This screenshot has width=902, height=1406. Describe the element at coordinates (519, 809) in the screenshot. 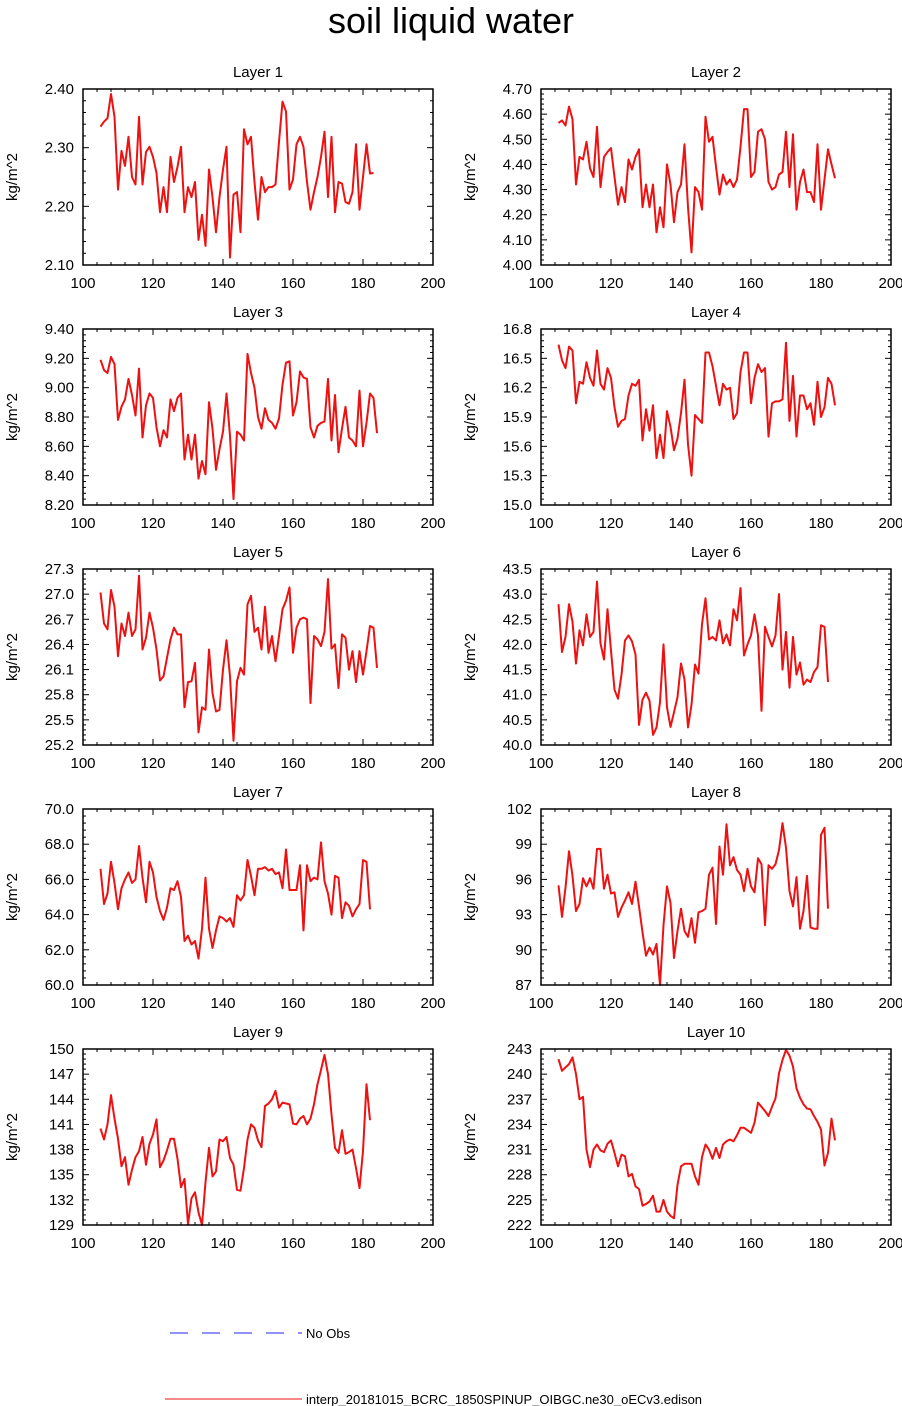

I see `y-tick-label: 102` at that location.